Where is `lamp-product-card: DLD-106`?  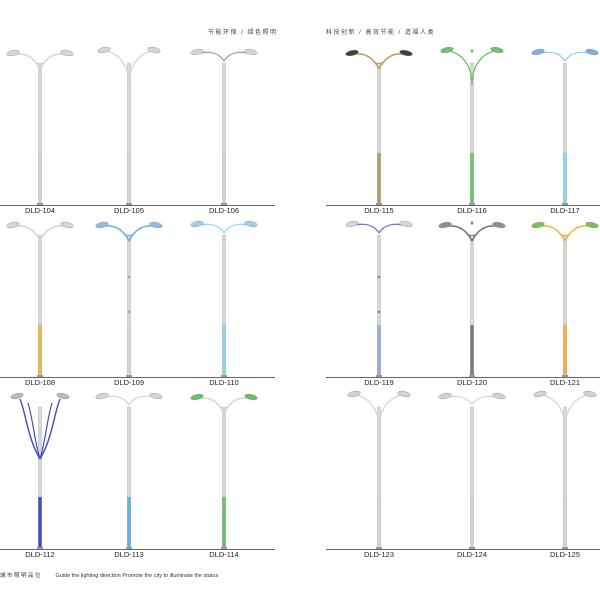
lamp-product-card: DLD-106 is located at coordinates (224, 130).